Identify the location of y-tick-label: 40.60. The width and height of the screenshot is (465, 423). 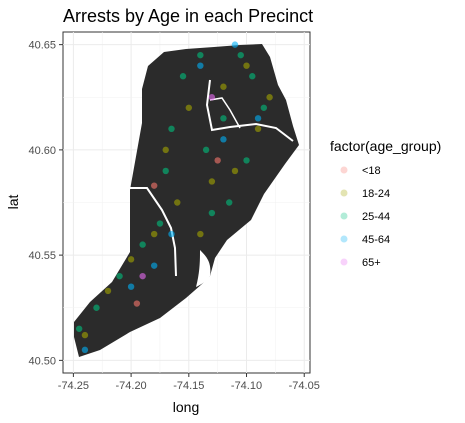
(42, 151).